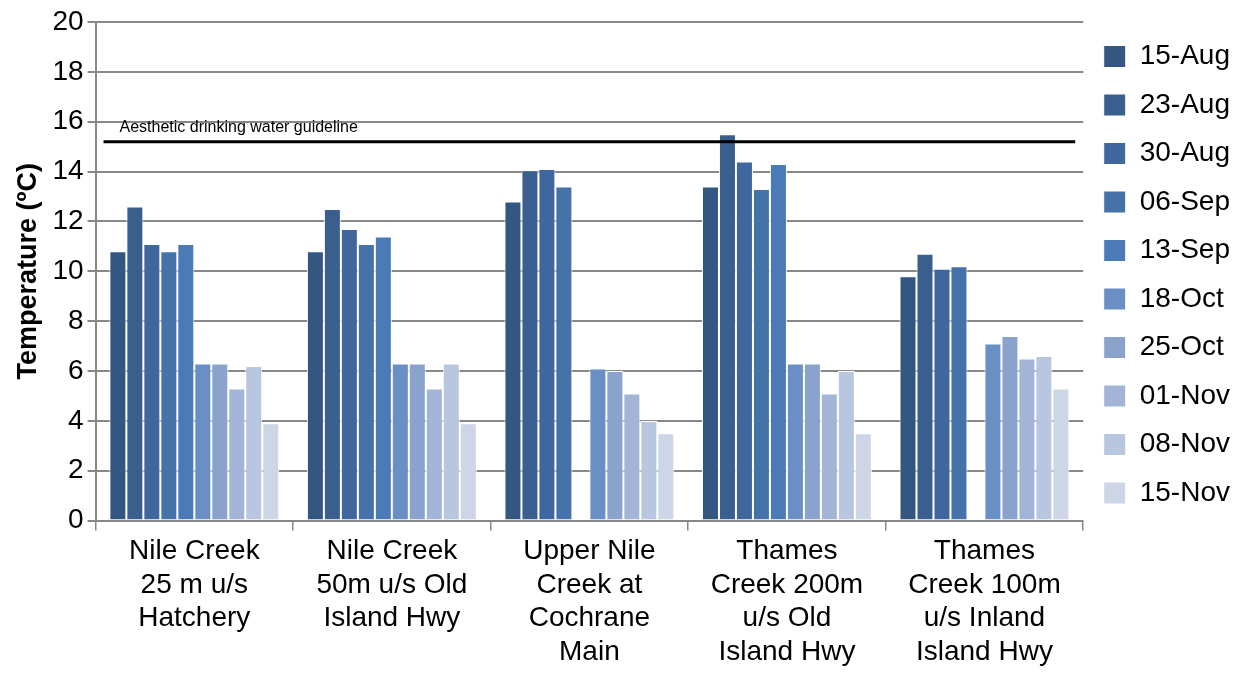 The width and height of the screenshot is (1248, 677). Describe the element at coordinates (589, 600) in the screenshot. I see `x-tick-label: Upper Nile Creek at Cochrane Main` at that location.